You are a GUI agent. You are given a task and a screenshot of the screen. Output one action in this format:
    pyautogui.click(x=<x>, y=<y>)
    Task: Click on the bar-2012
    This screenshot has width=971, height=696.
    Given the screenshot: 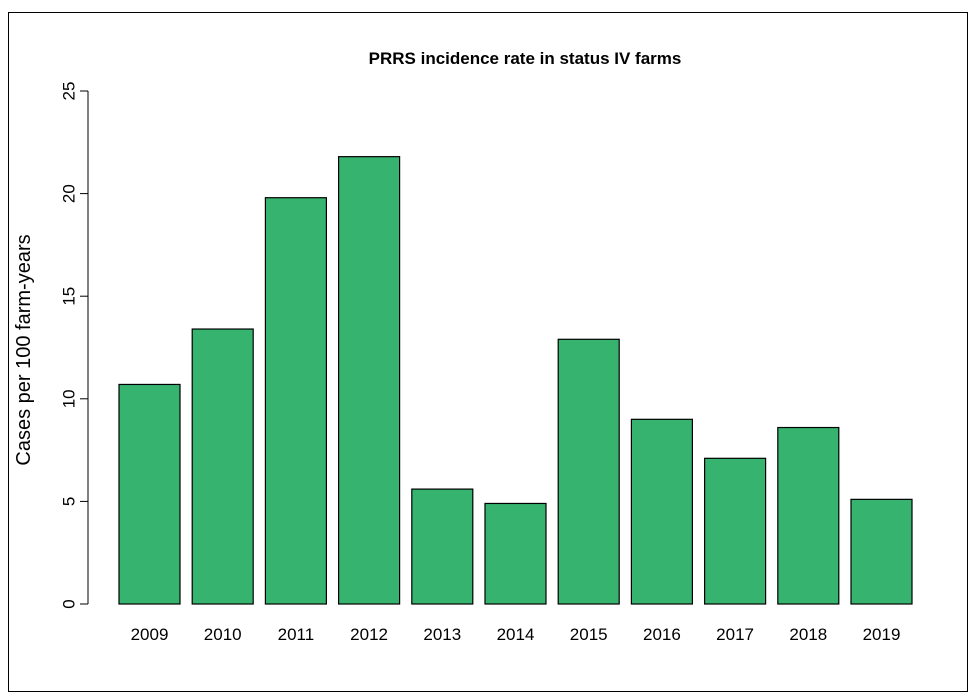 What is the action you would take?
    pyautogui.click(x=369, y=380)
    